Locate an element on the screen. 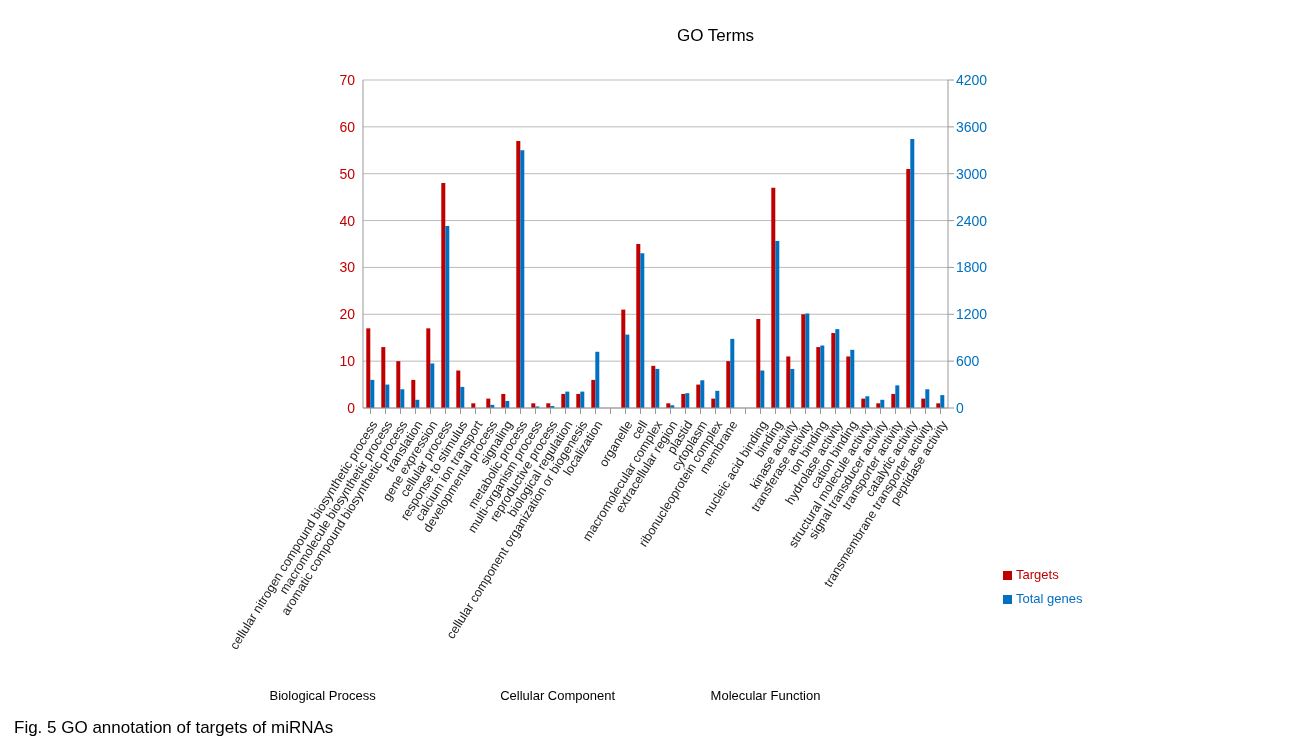 This screenshot has width=1289, height=751. caption: Fig. 5 GO annotation of targets of miRNAs is located at coordinates (174, 728).